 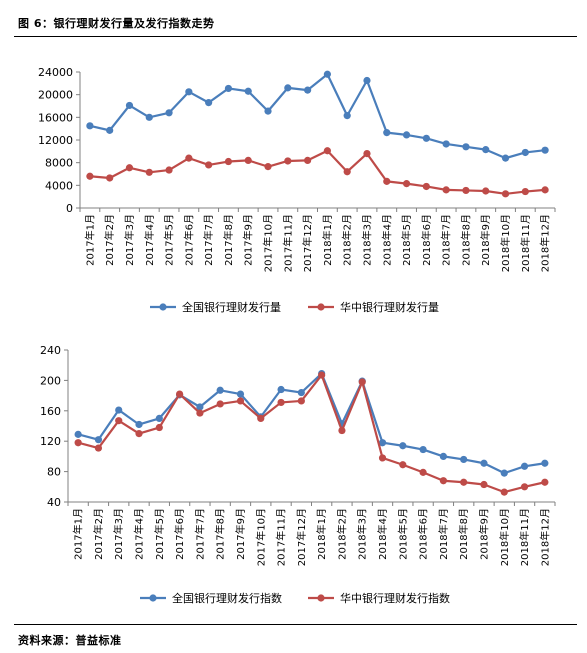 What do you see at coordinates (116, 23) in the screenshot?
I see `figure-title: 图 6：银行理财发行量及发行指数走势` at bounding box center [116, 23].